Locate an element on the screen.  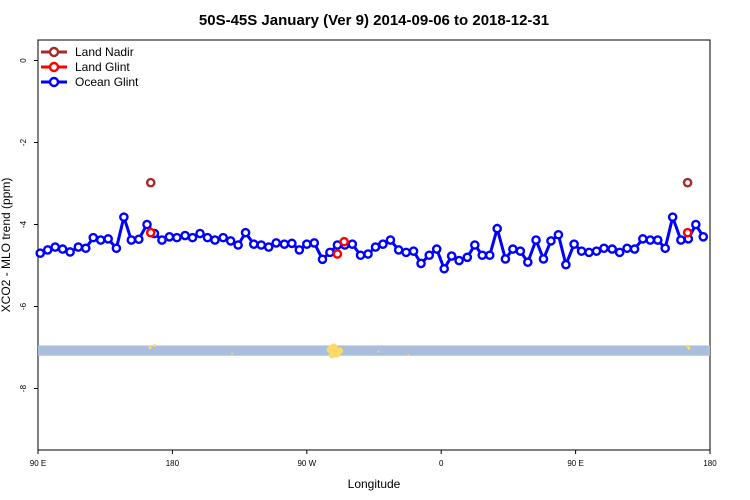
y-axis: 0 -2 -4 -6 -8 is located at coordinates (28, 225).